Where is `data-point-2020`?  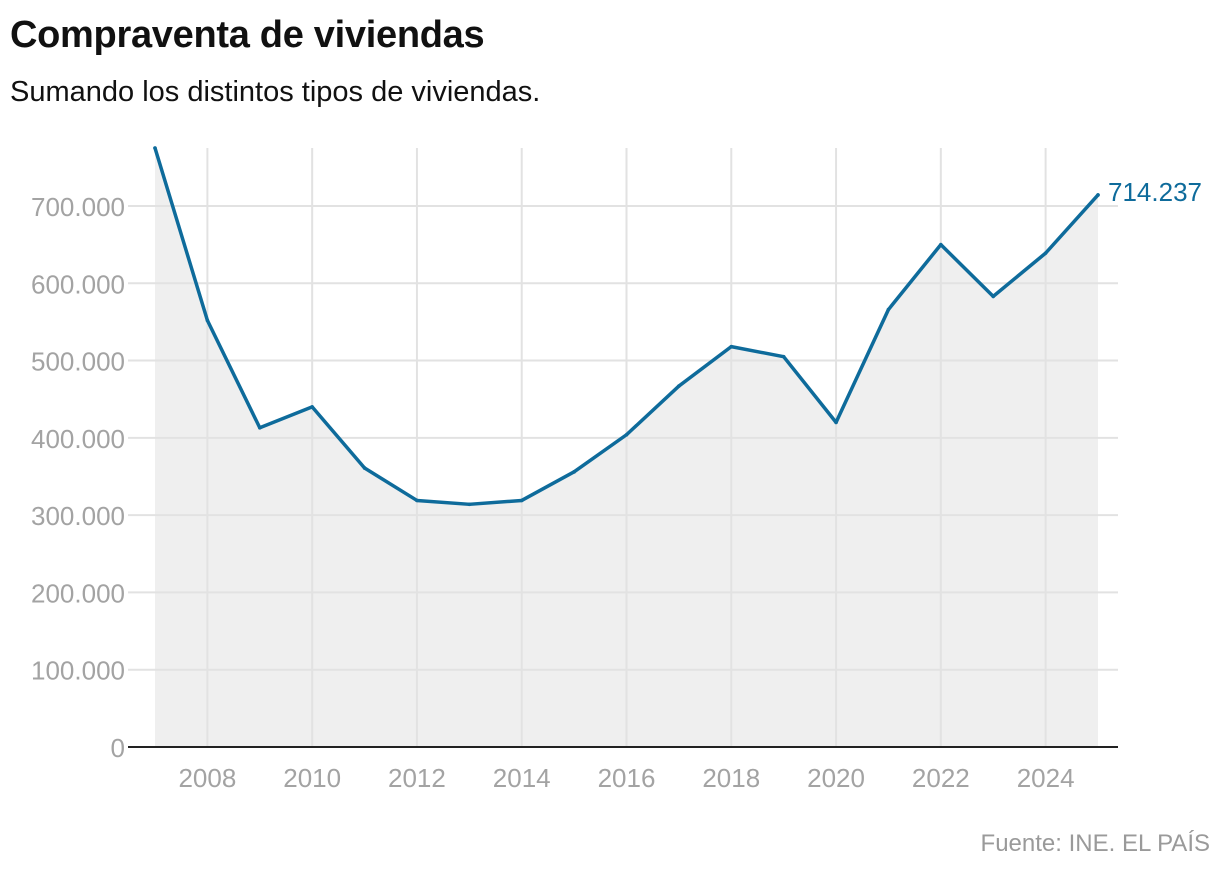 data-point-2020 is located at coordinates (836, 422).